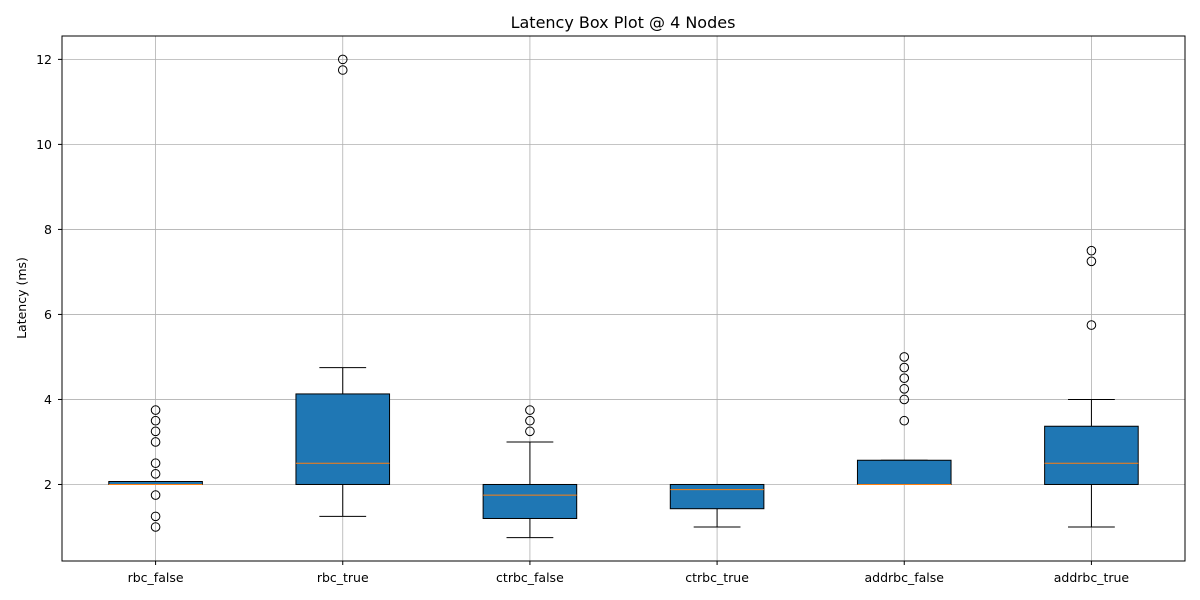 The height and width of the screenshot is (600, 1200). I want to click on y-tick-label: 4, so click(48, 399).